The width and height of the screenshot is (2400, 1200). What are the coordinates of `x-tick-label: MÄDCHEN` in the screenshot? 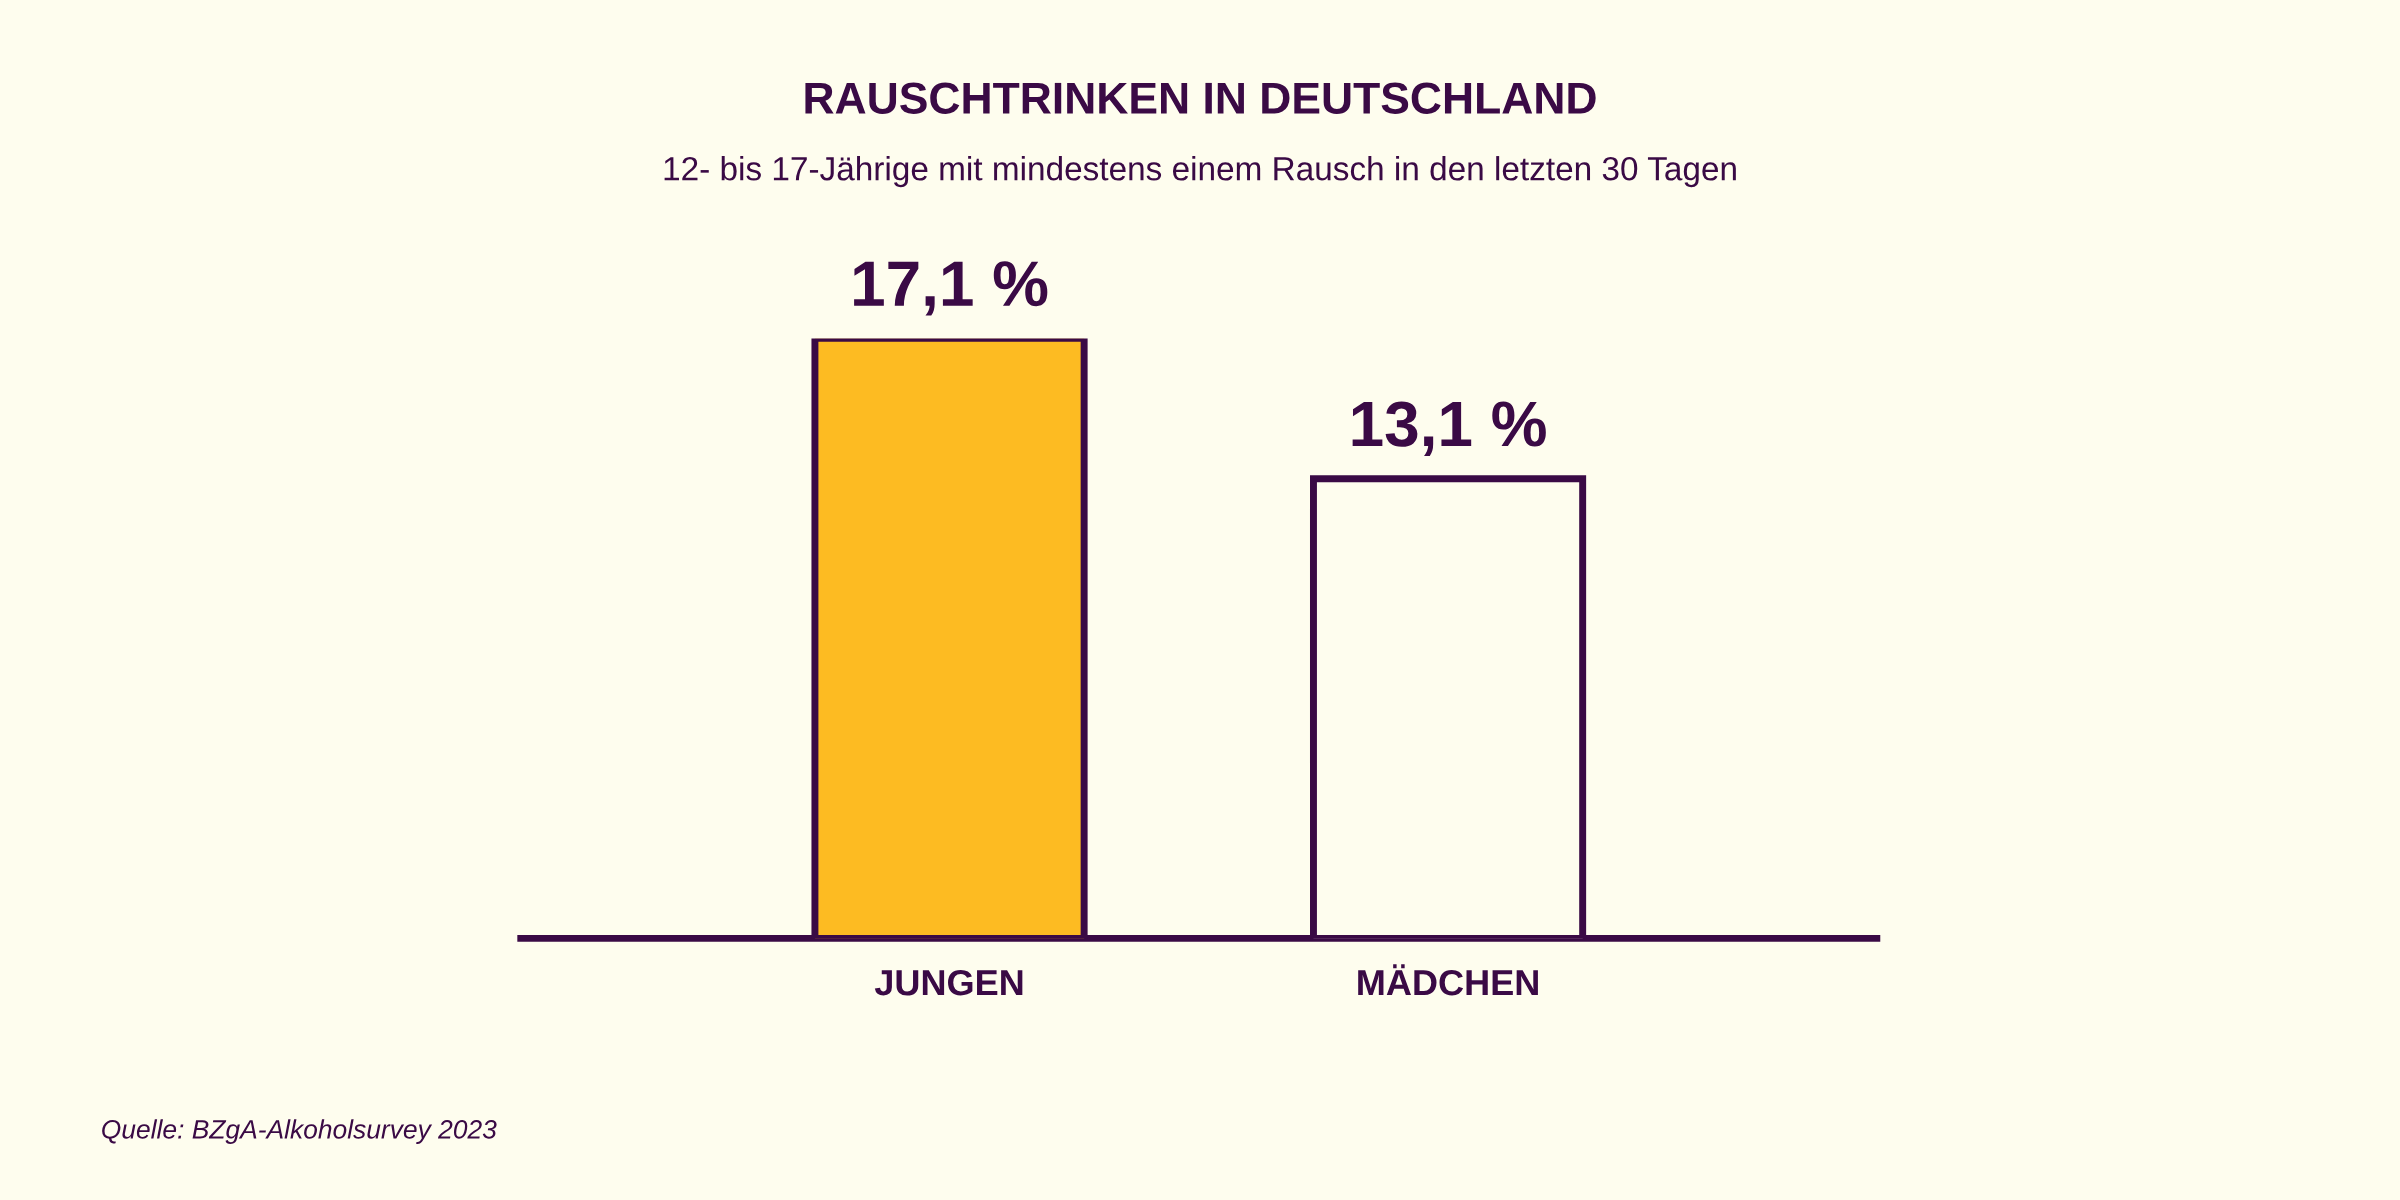 It's located at (1448, 980).